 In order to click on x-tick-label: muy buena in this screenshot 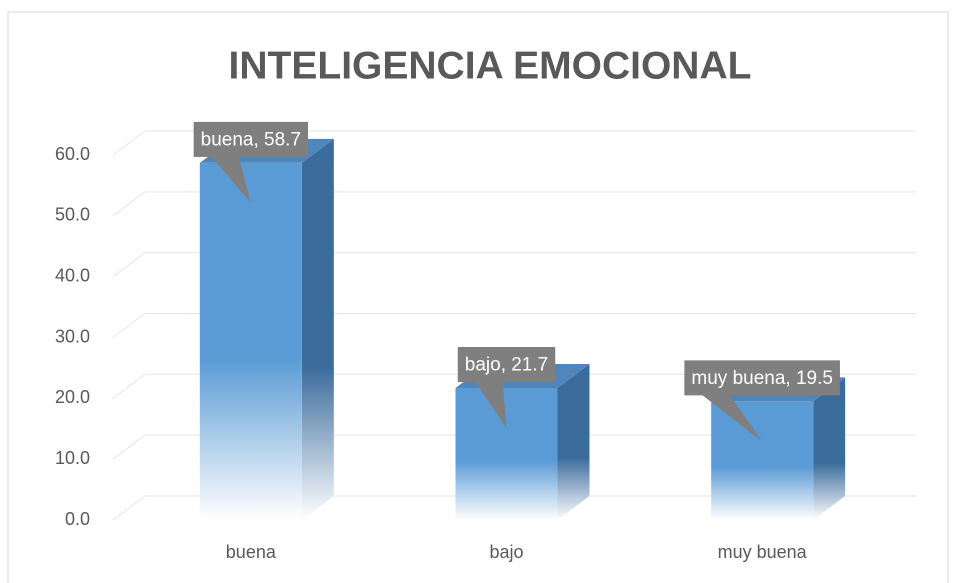, I will do `click(763, 552)`.